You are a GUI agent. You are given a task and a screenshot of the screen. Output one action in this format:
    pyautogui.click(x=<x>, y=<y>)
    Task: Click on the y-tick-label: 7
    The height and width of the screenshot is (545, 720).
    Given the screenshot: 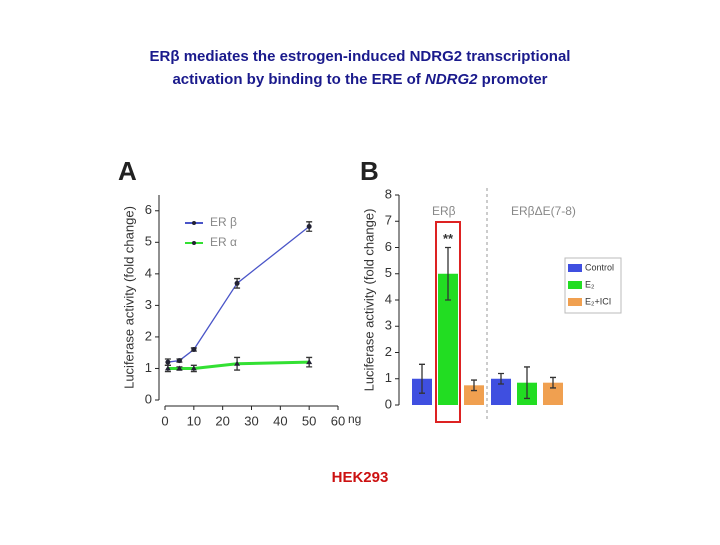 What is the action you would take?
    pyautogui.click(x=388, y=220)
    